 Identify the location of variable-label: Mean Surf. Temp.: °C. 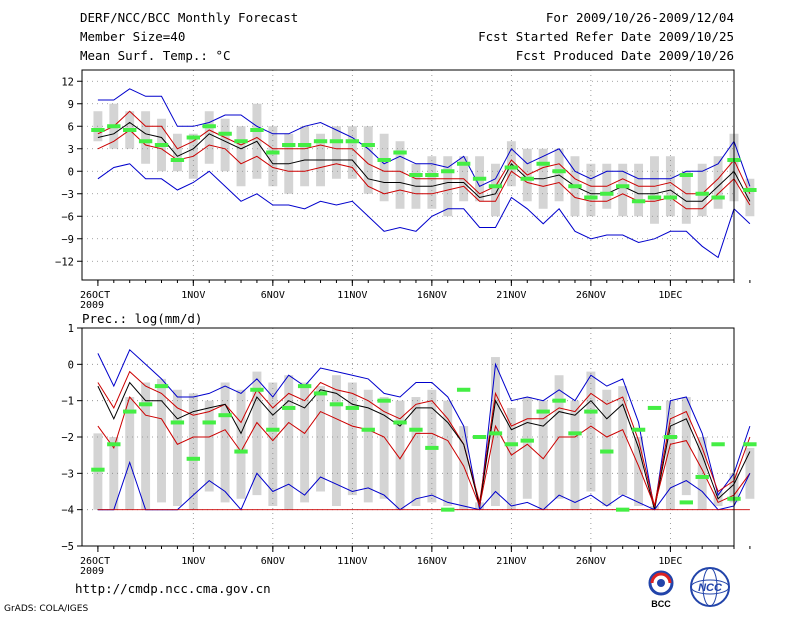
(155, 55).